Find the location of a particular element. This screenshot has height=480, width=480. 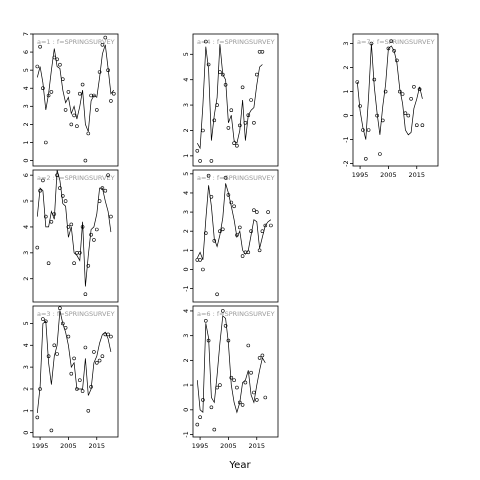

panel-strip-label: a=2 : f=SPRINGSURVEY is located at coordinates (76, 178).